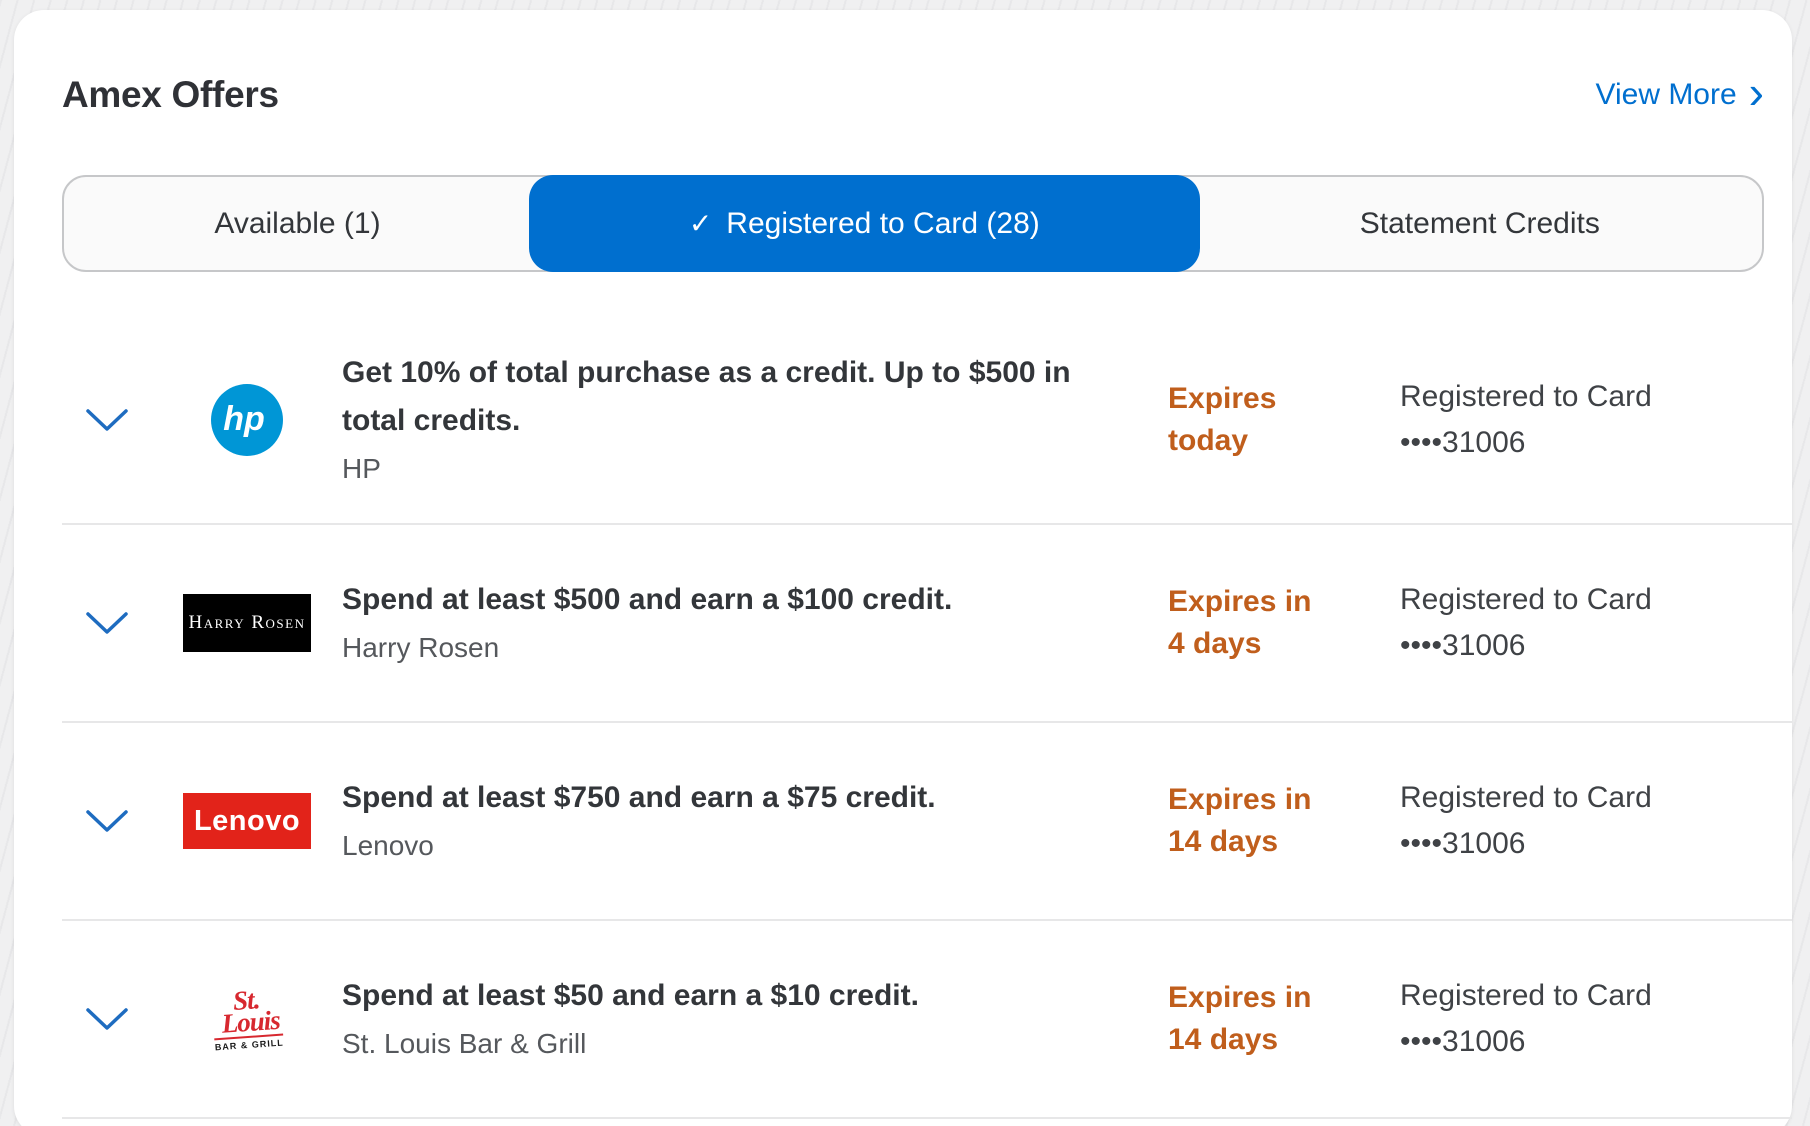  Describe the element at coordinates (1284, 623) in the screenshot. I see `offer-expiry: Expires in 4 days` at that location.